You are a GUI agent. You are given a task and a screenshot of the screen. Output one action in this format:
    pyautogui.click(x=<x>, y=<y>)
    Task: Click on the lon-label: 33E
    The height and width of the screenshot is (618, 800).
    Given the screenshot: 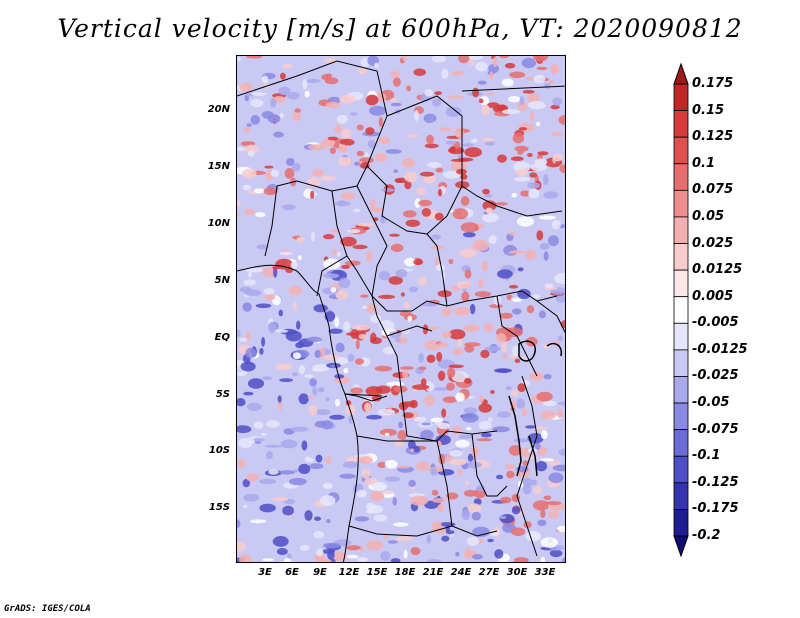 What is the action you would take?
    pyautogui.click(x=545, y=572)
    